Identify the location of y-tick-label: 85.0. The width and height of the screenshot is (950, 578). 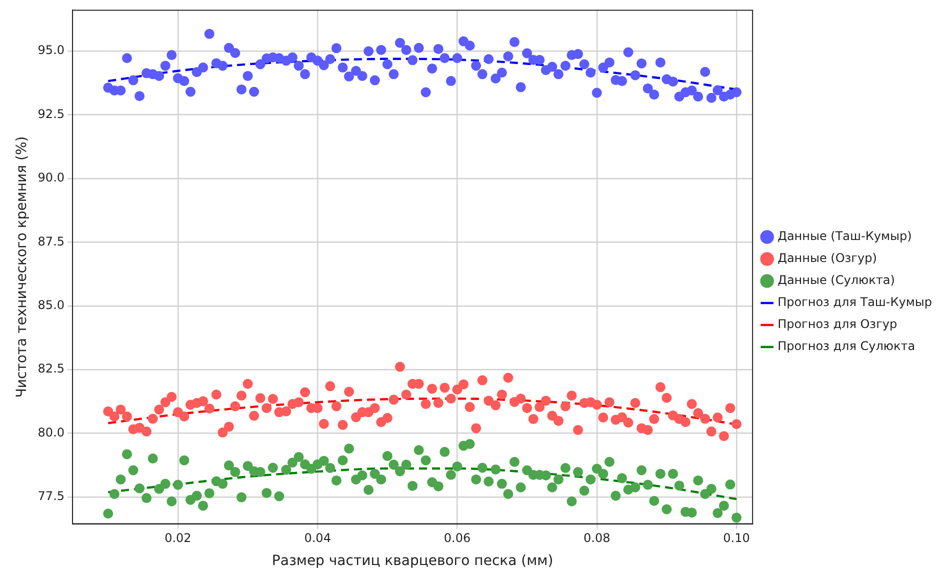
(51, 305).